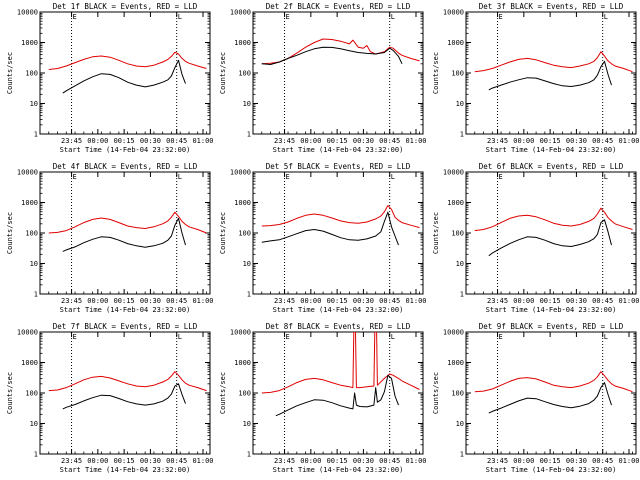 This screenshot has width=640, height=480. I want to click on panel-title: Det 7f BLACK = Events, RED = LLD, so click(125, 326).